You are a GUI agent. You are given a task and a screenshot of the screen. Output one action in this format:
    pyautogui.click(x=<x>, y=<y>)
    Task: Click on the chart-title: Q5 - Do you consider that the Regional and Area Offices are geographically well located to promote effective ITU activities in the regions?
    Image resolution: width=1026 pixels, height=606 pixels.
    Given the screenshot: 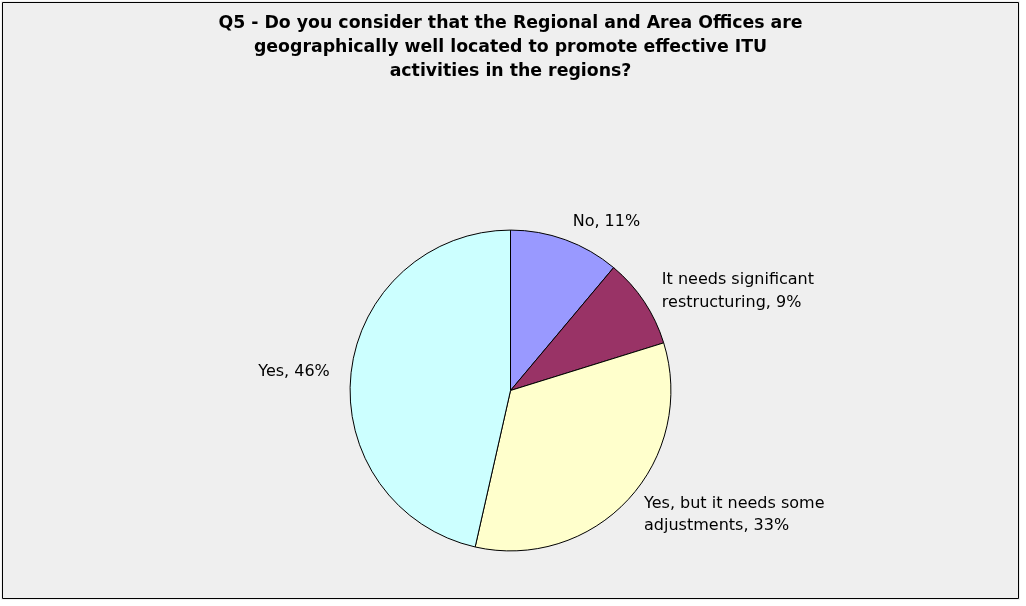 What is the action you would take?
    pyautogui.click(x=510, y=45)
    